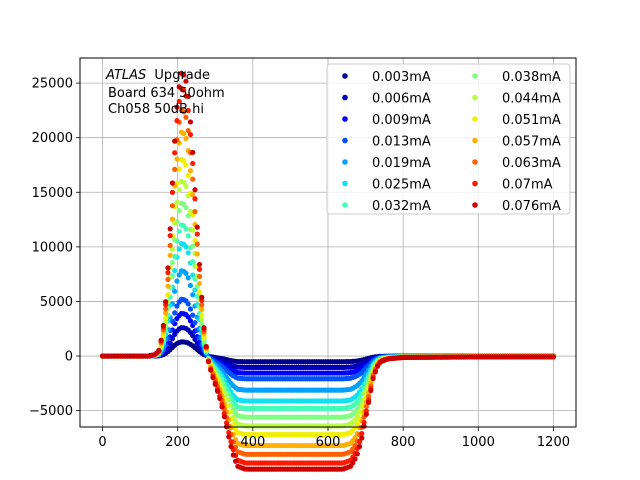 Image resolution: width=640 pixels, height=480 pixels. What do you see at coordinates (386, 185) in the screenshot?
I see `legend-item: 0.025mA` at bounding box center [386, 185].